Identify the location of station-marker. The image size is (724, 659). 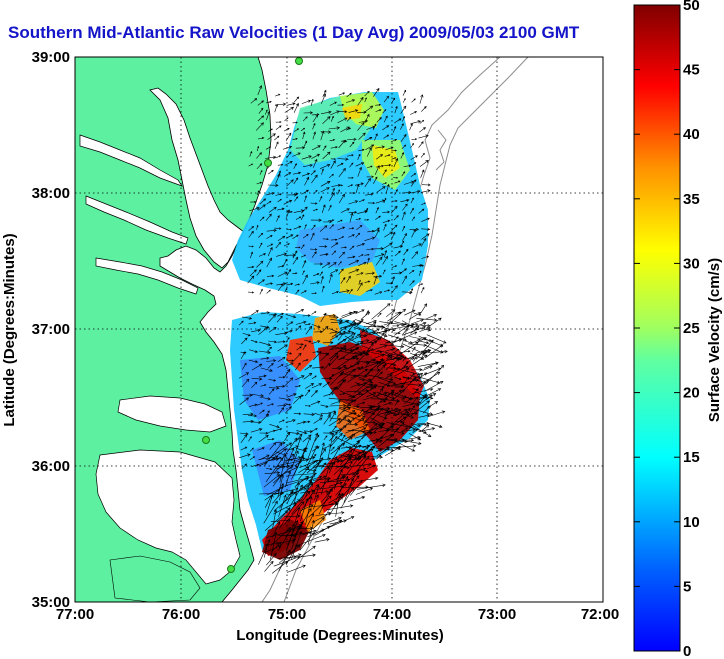
(231, 569).